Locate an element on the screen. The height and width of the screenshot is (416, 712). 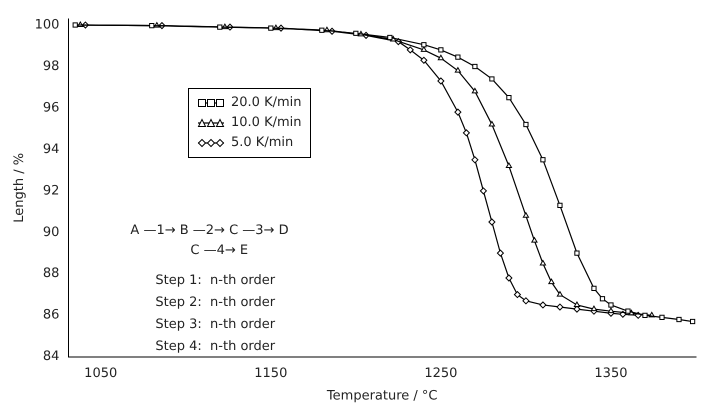
y-axis-title: Length / % is located at coordinates (20, 187).